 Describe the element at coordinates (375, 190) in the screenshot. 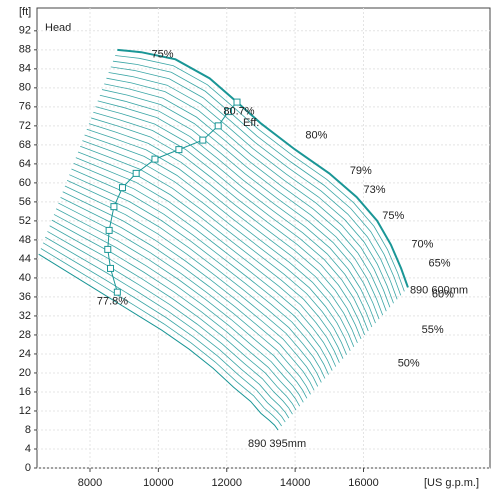

I see `annotation: 73%` at that location.